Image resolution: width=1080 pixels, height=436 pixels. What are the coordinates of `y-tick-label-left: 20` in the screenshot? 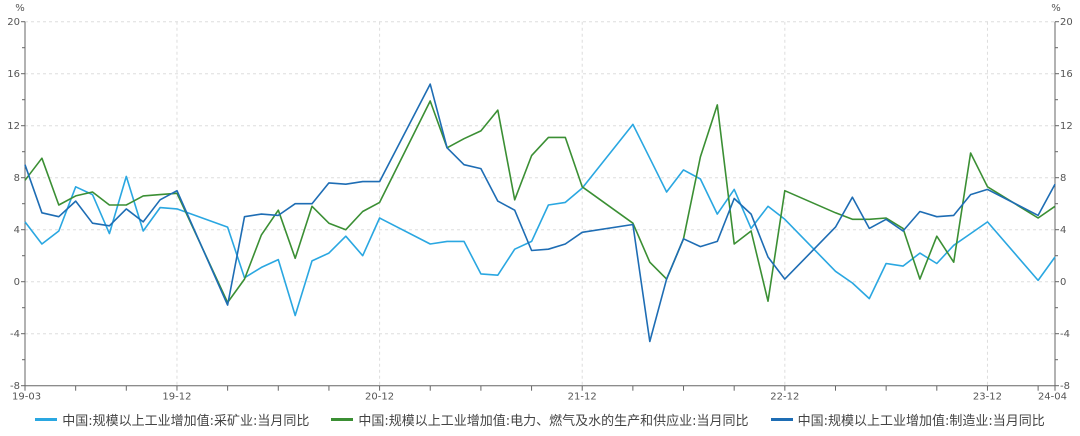 It's located at (13, 22).